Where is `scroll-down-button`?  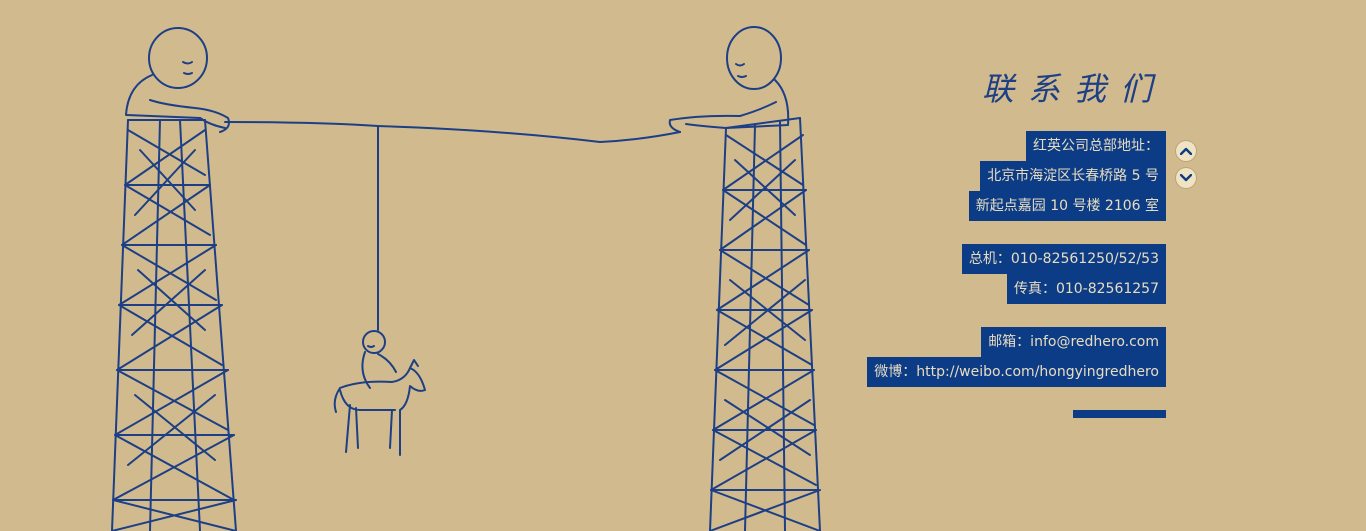
scroll-down-button is located at coordinates (1186, 178).